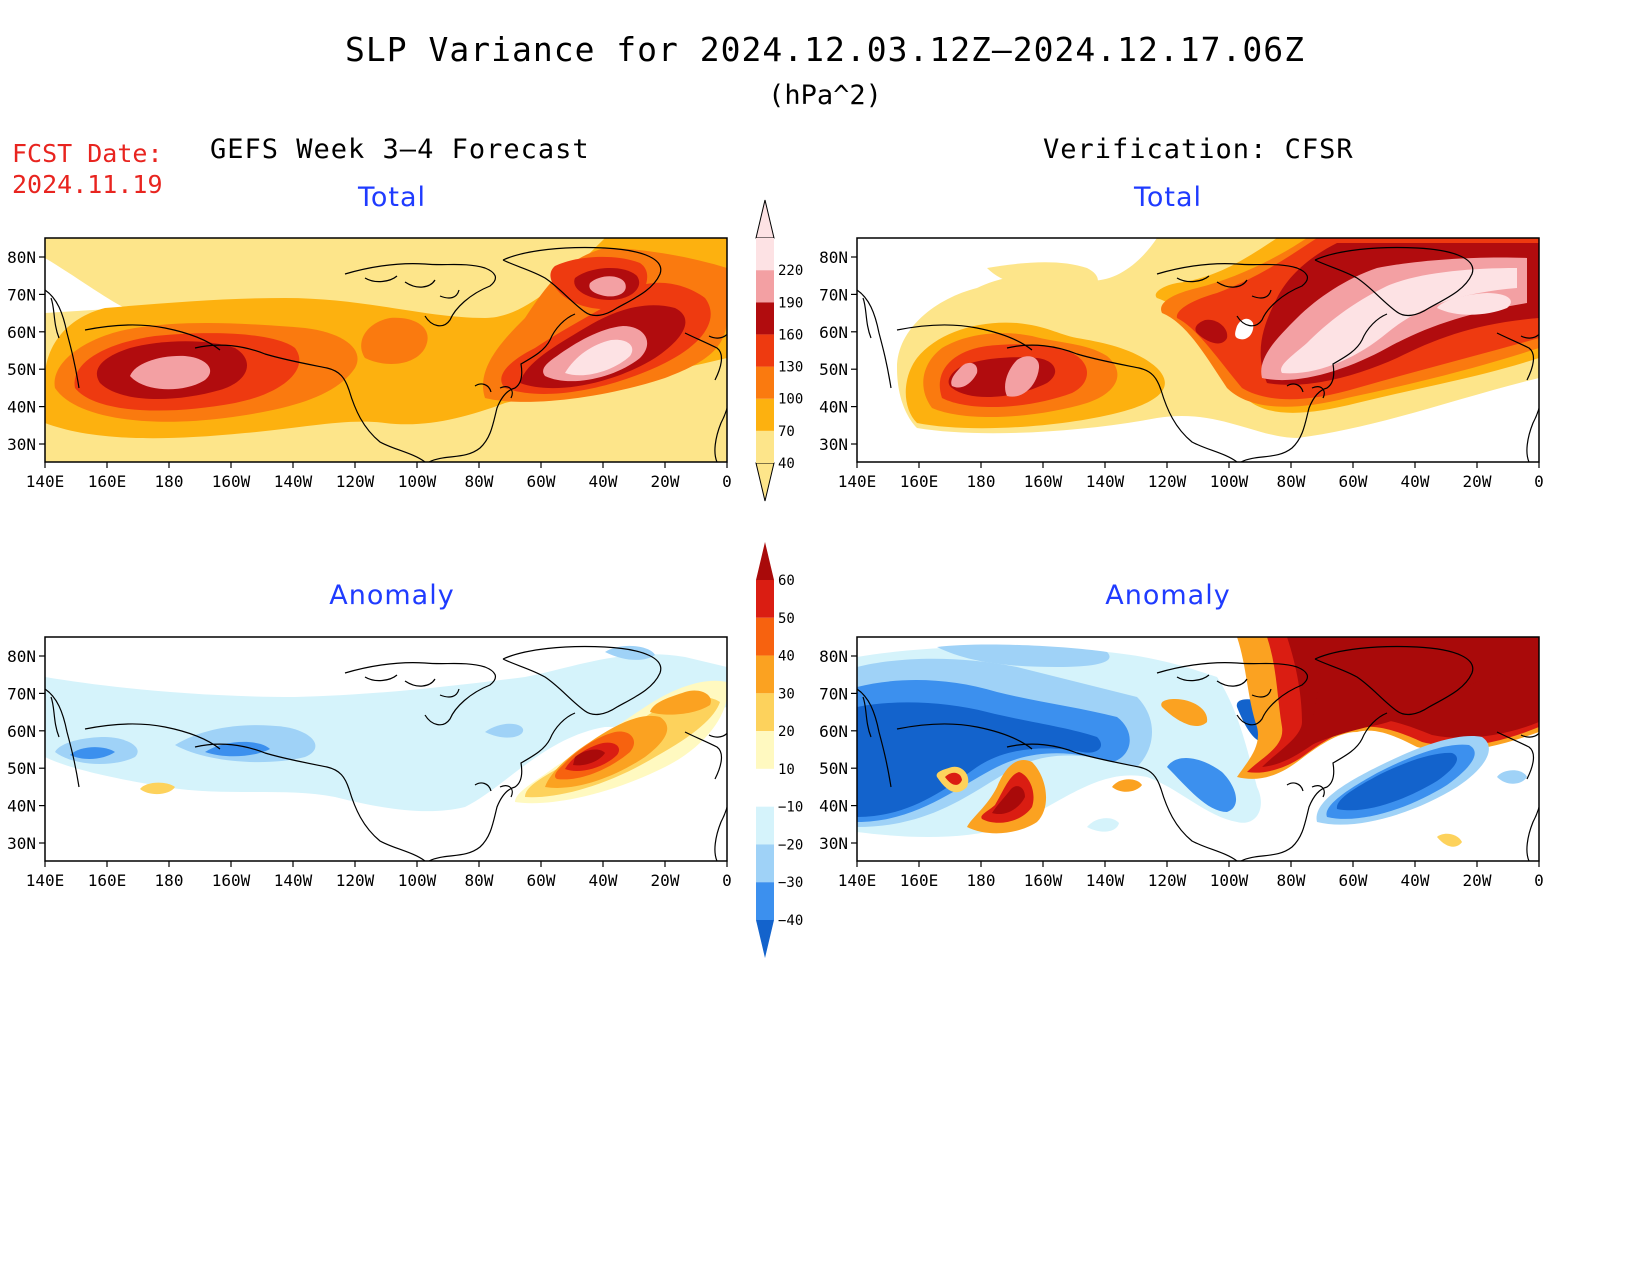 Image resolution: width=1650 pixels, height=1275 pixels. I want to click on colorbar-anomaly-label: −30, so click(790, 883).